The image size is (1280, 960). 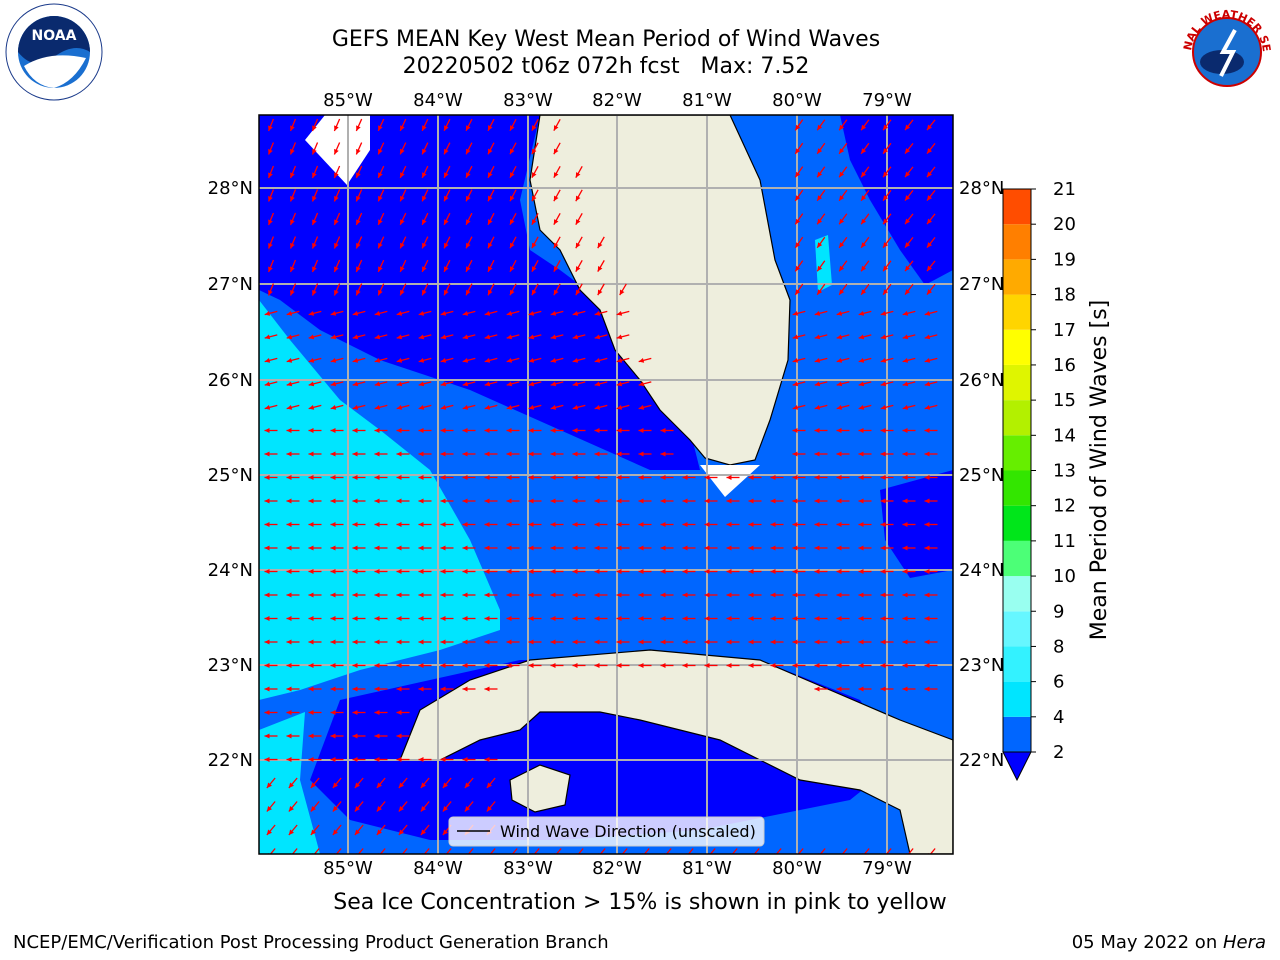 I want to click on colorbar-tick-label: 16, so click(x=1064, y=365).